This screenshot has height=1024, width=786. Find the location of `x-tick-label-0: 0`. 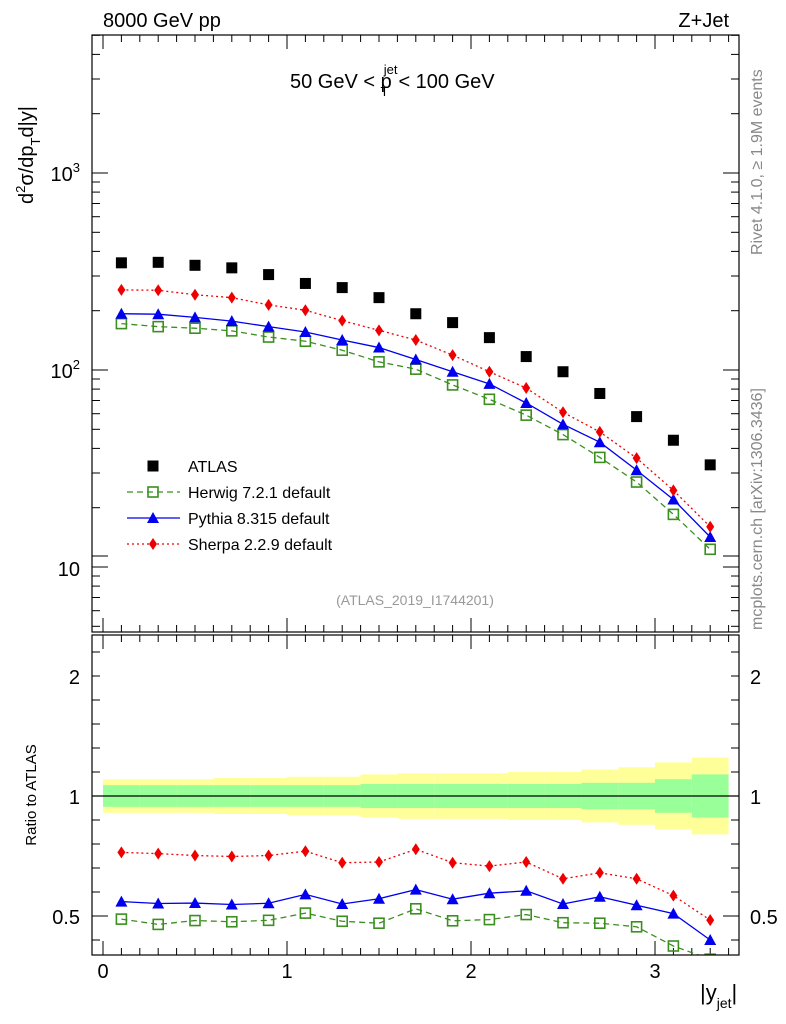

x-tick-label-0: 0 is located at coordinates (102, 972).